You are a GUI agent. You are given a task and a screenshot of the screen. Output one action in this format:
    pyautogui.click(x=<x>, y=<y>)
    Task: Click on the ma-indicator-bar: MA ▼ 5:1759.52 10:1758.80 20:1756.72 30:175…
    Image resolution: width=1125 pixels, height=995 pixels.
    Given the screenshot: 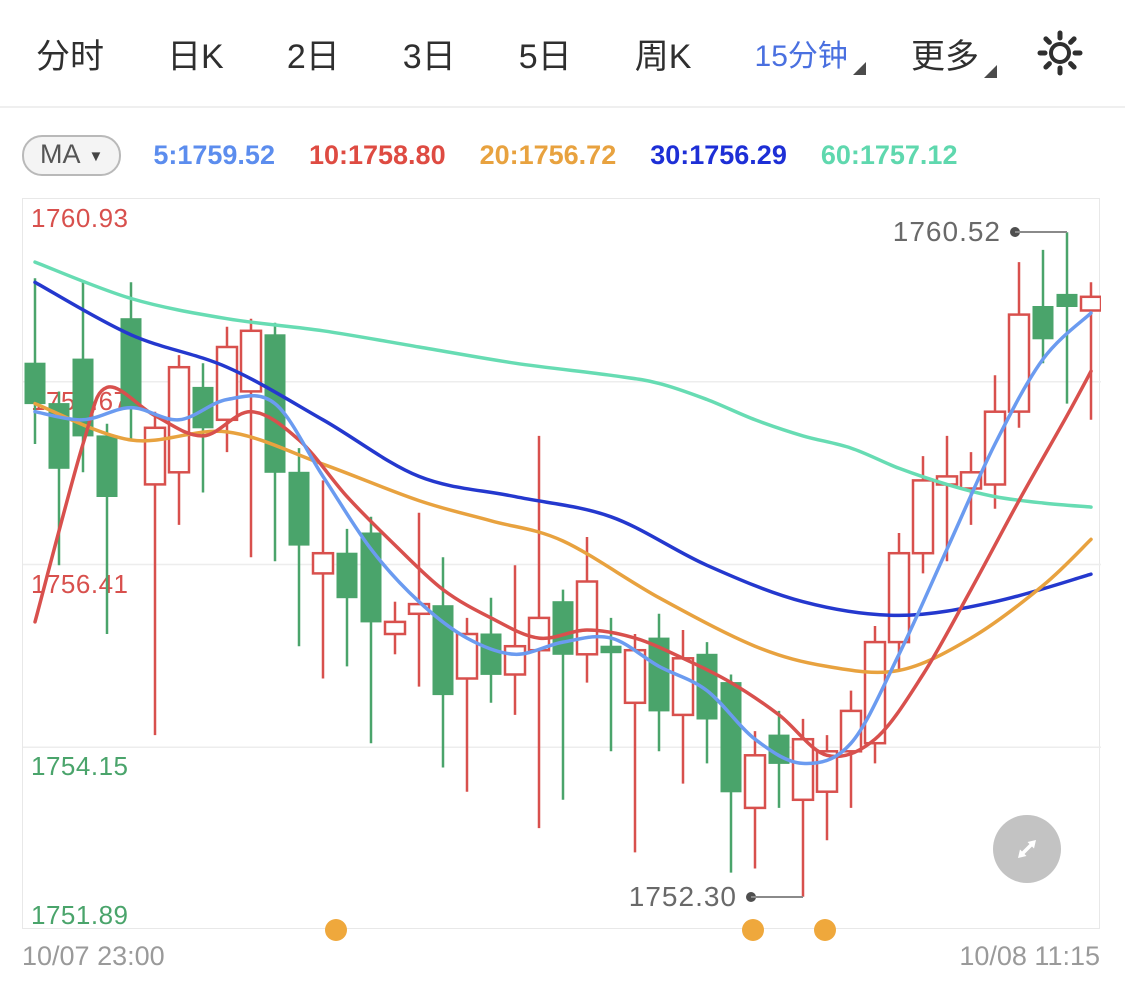 What is the action you would take?
    pyautogui.click(x=562, y=155)
    